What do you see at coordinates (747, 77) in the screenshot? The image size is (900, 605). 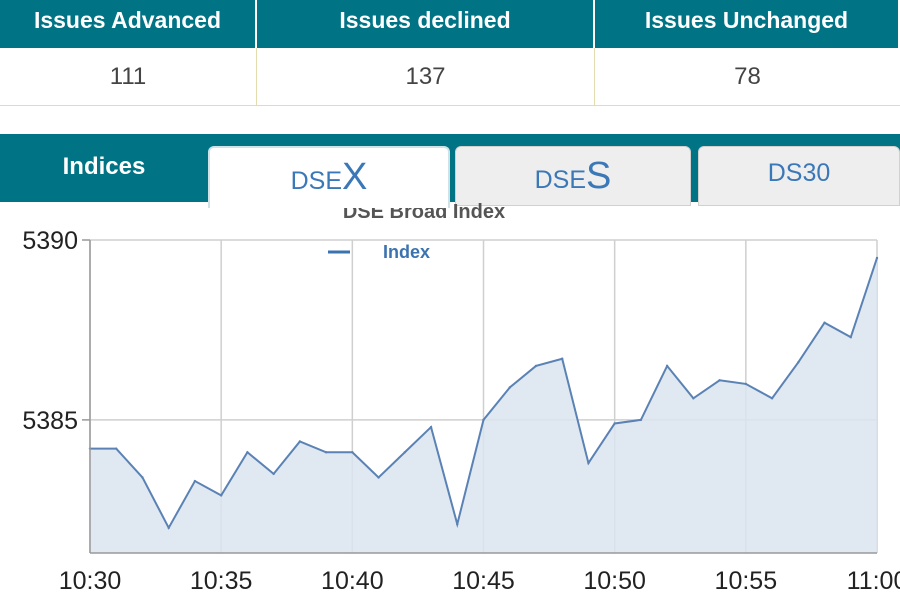 I see `issues-unchanged-value: 78` at bounding box center [747, 77].